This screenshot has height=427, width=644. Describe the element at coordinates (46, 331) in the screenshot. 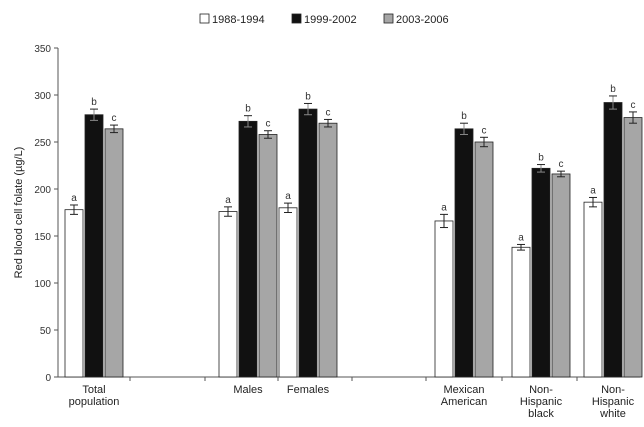

I see `y-tick-label: 50` at that location.